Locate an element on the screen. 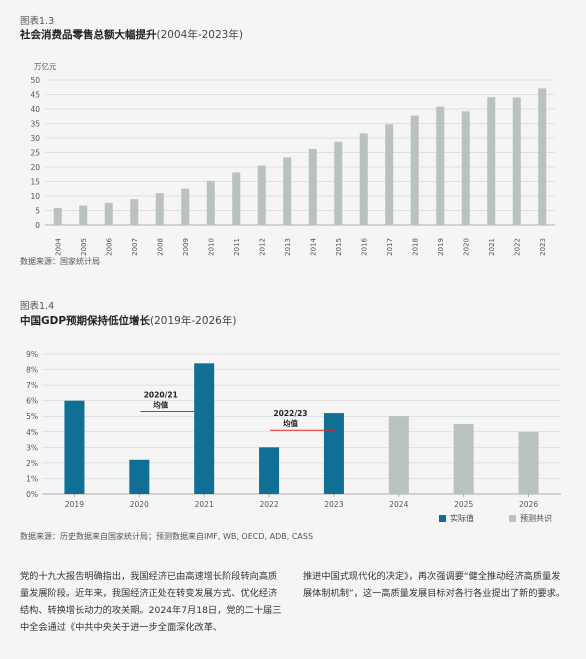 The image size is (586, 659). chart1-ytick-label: 25 is located at coordinates (35, 153).